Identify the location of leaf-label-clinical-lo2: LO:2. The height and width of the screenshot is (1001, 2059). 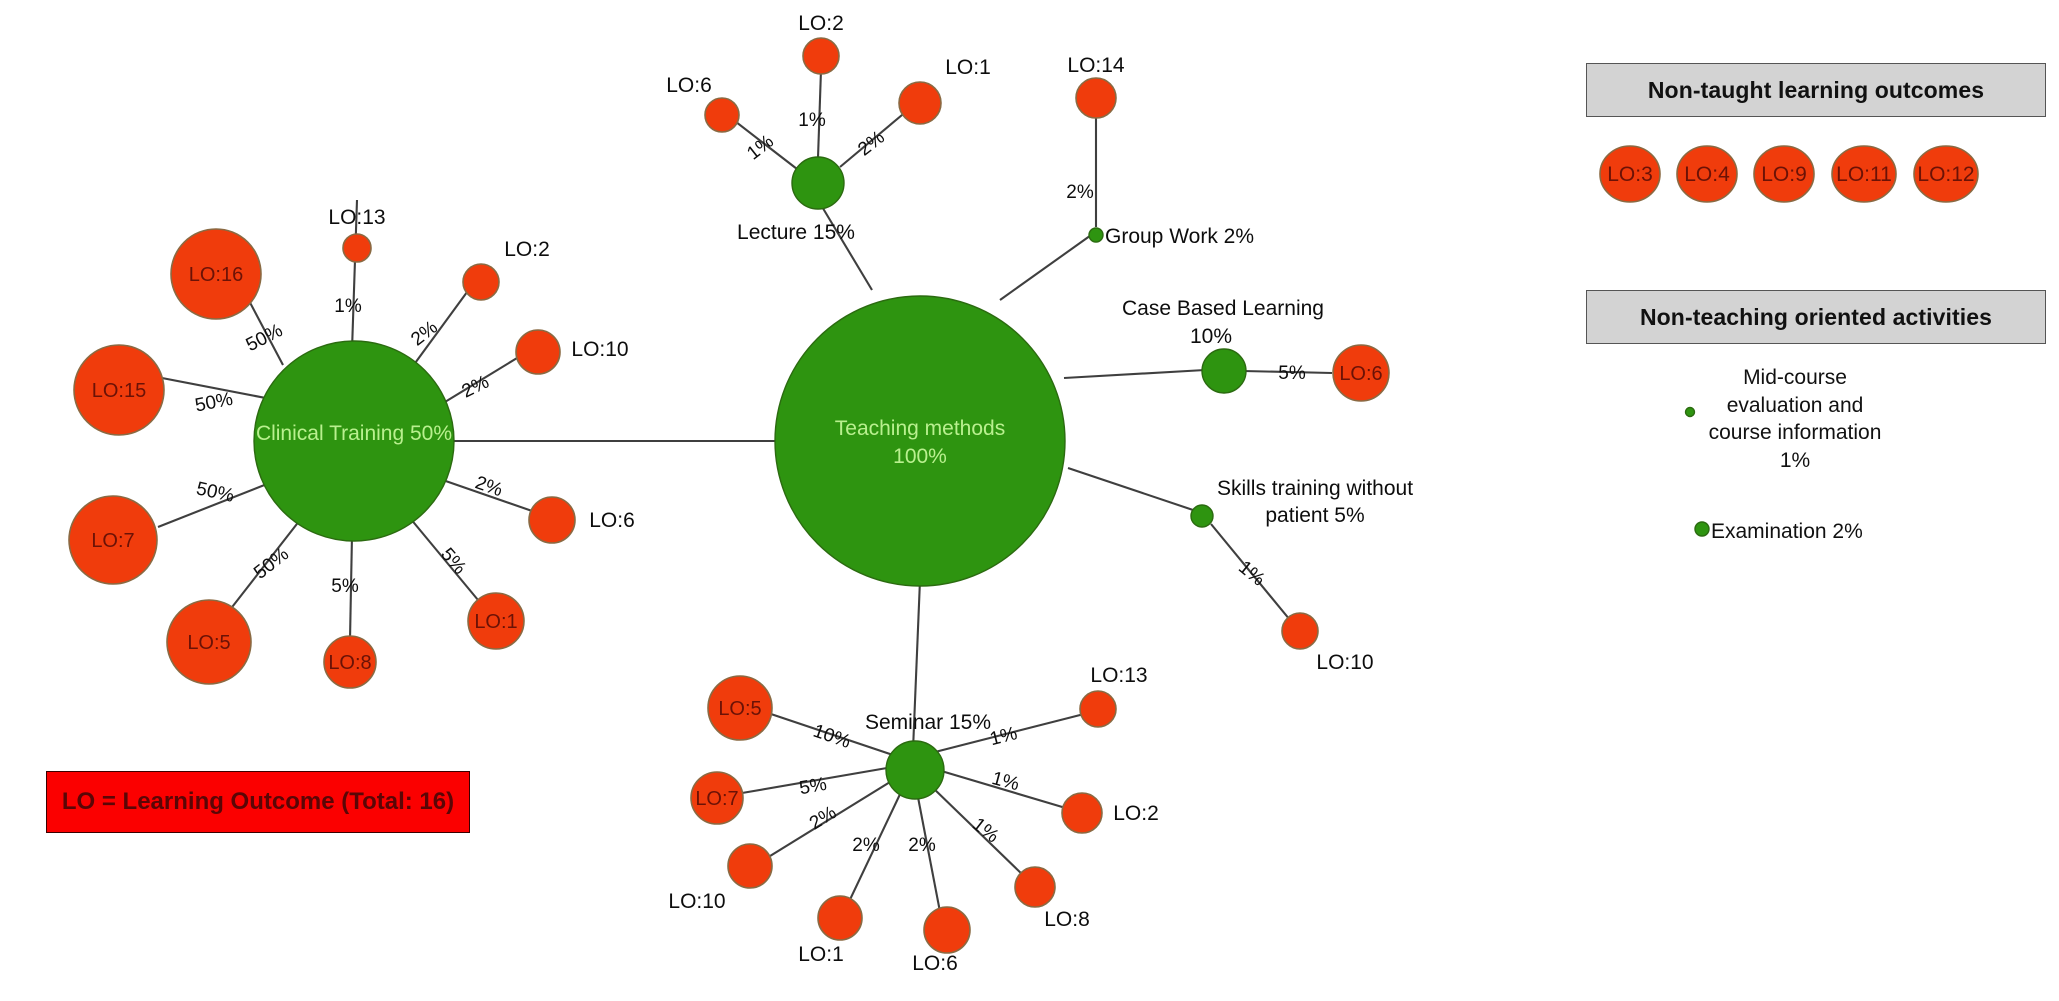
(527, 249).